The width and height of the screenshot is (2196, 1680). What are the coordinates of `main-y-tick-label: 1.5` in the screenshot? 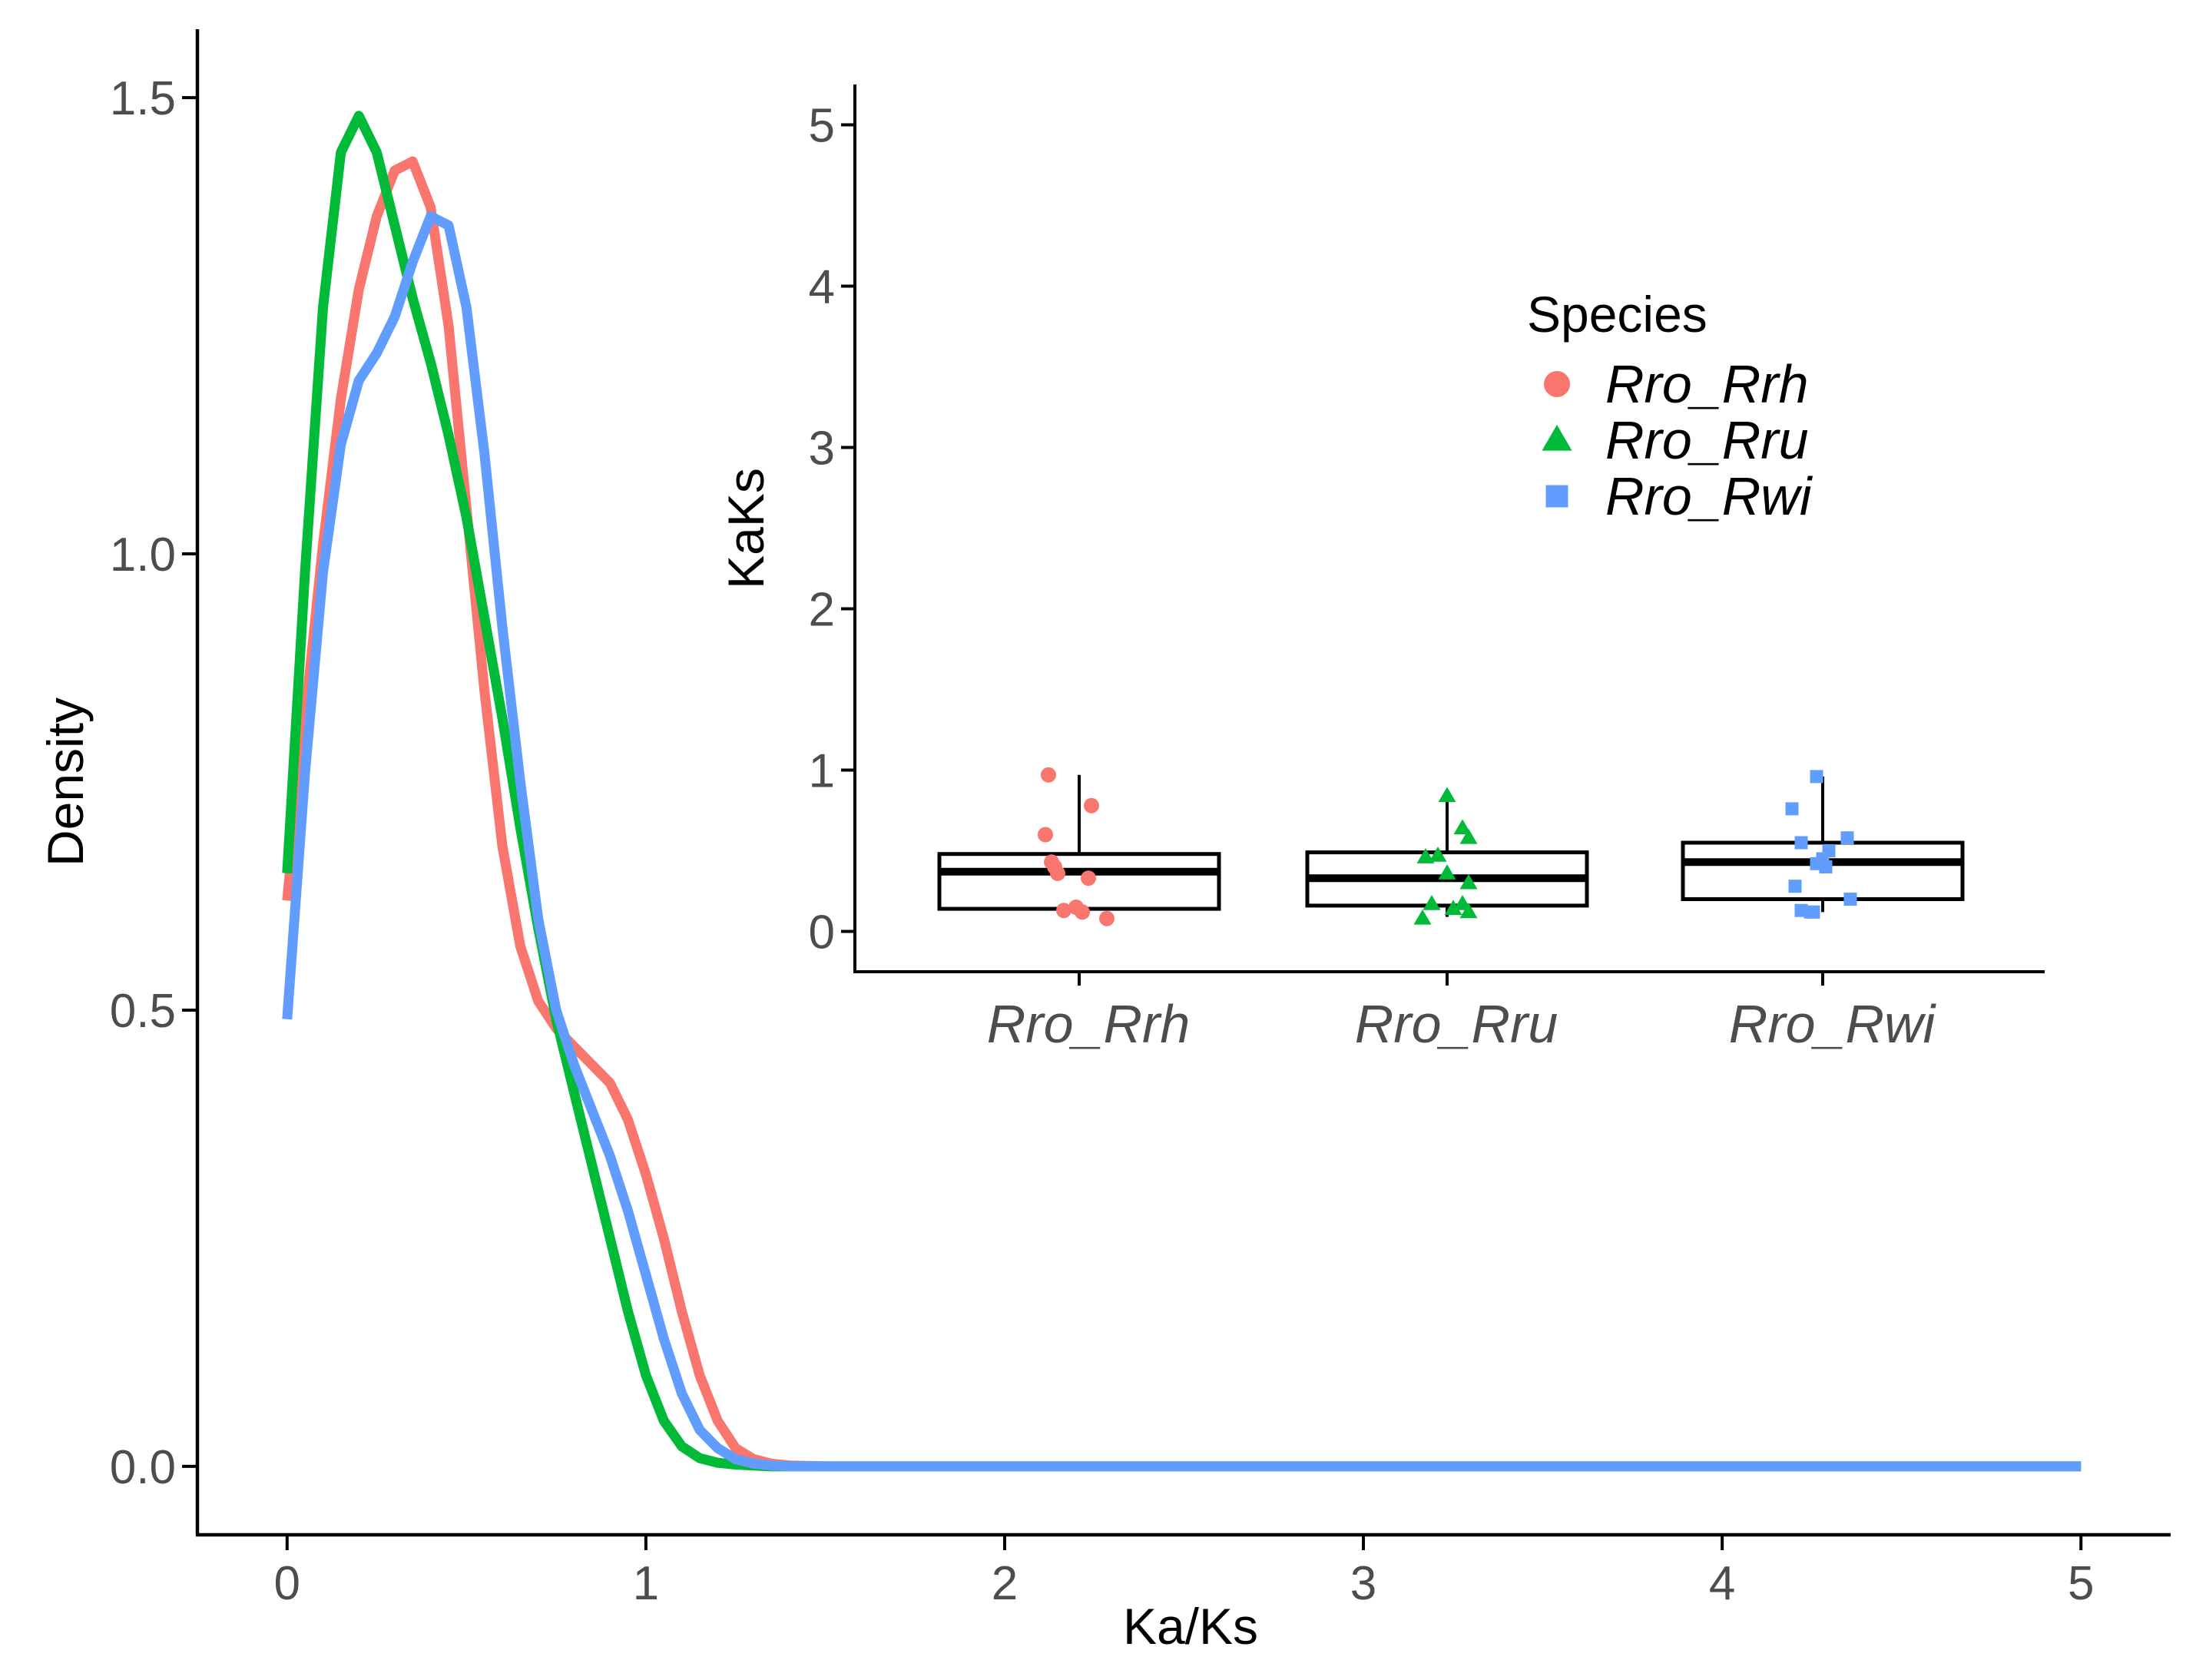 It's located at (143, 98).